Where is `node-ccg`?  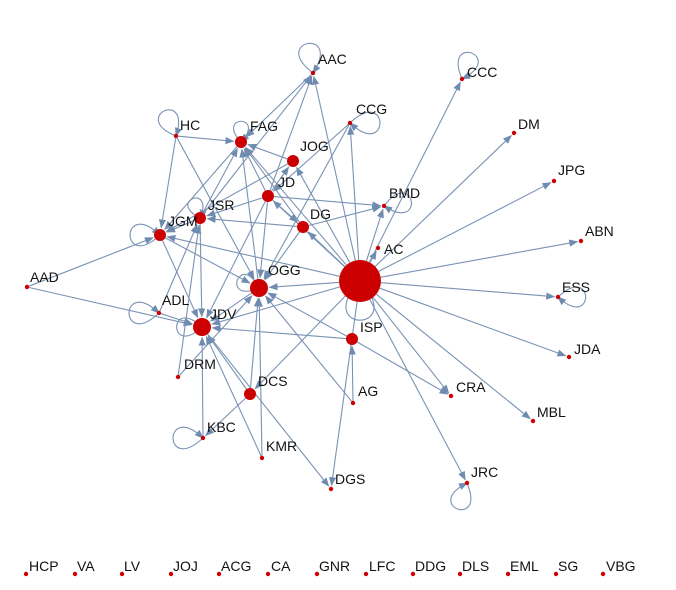
node-ccg is located at coordinates (350, 123).